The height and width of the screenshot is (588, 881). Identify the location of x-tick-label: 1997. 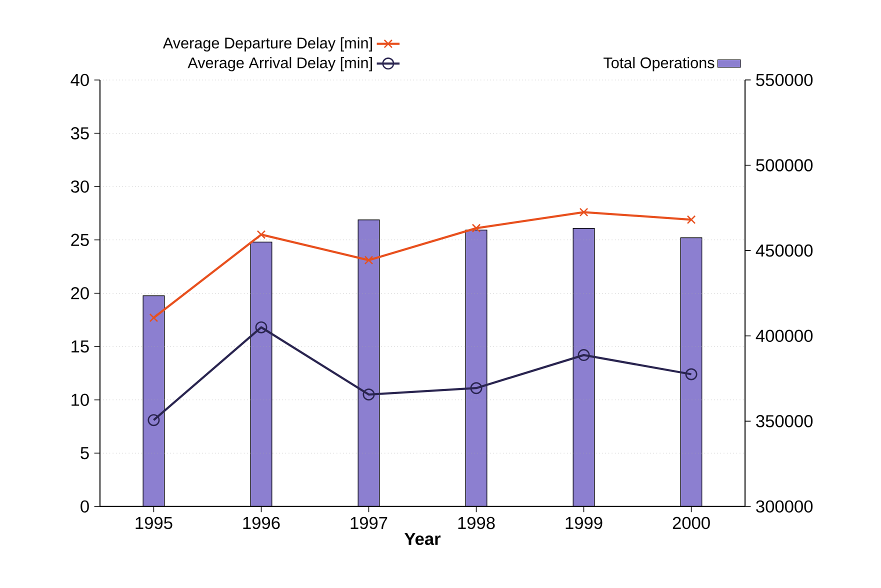
(369, 523).